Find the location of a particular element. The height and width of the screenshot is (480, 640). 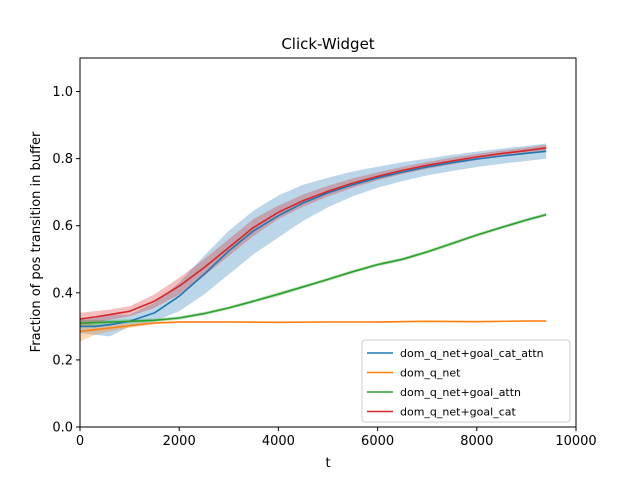

line-dom-q-net is located at coordinates (313, 326).